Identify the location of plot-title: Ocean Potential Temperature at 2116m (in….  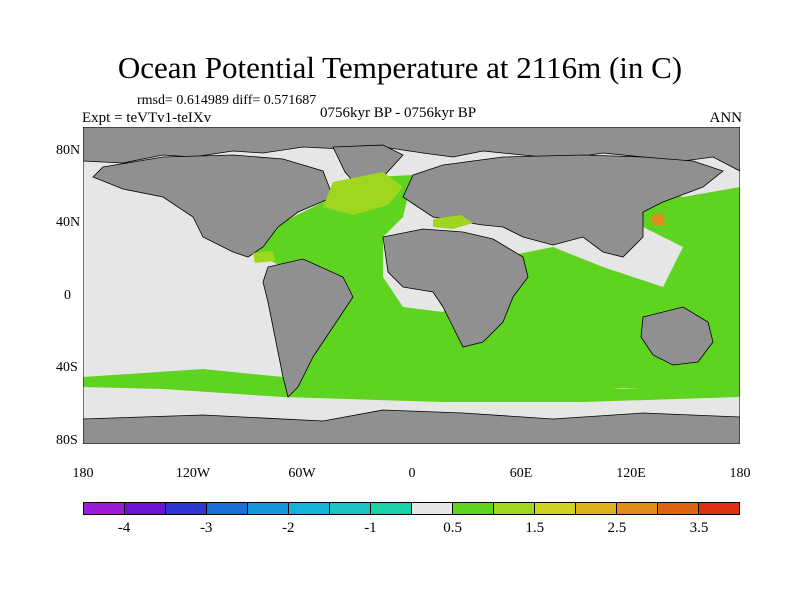
(400, 67).